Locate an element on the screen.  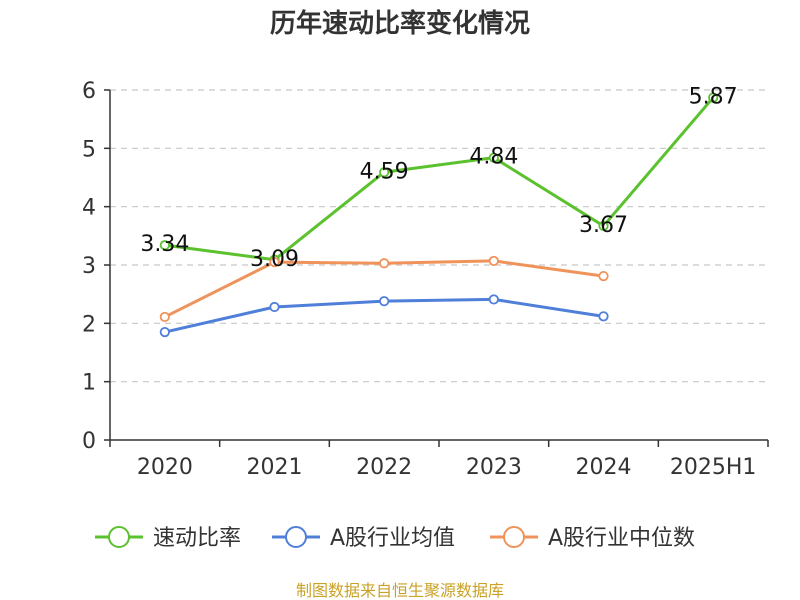
y-tick-label-4: 4 is located at coordinates (89, 208).